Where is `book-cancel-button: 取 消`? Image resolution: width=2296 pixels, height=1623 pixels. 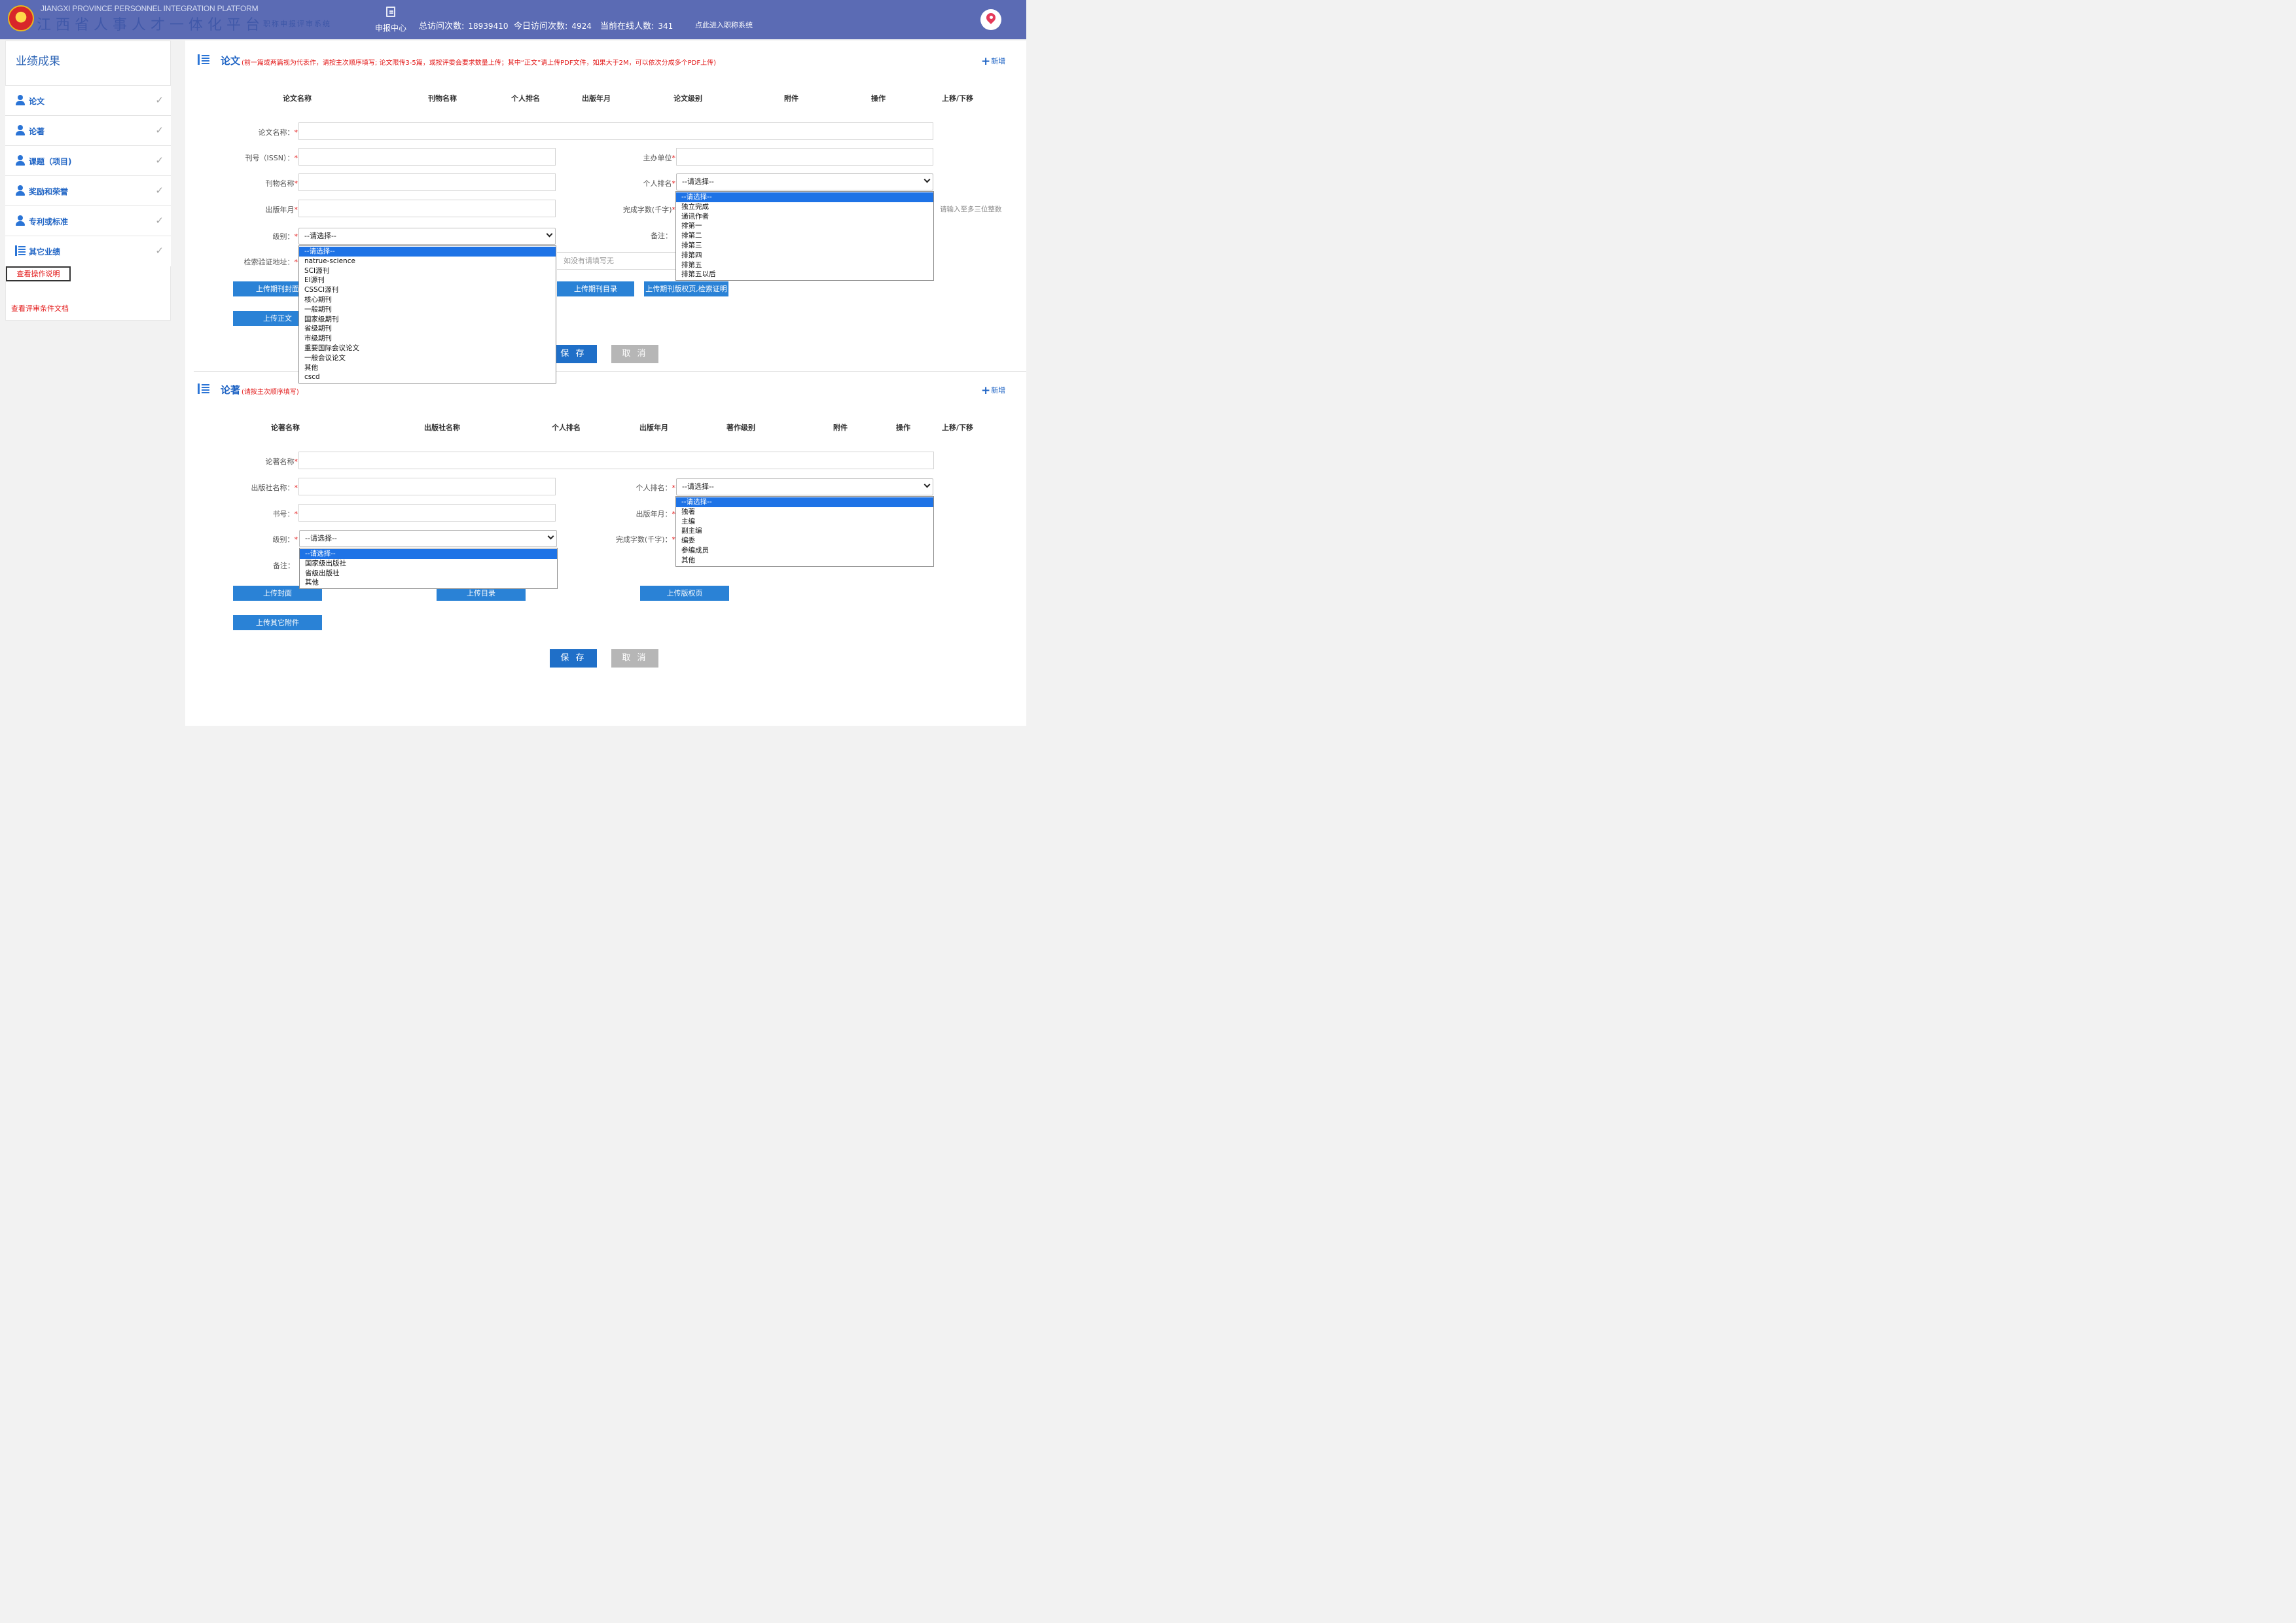 book-cancel-button: 取 消 is located at coordinates (634, 658).